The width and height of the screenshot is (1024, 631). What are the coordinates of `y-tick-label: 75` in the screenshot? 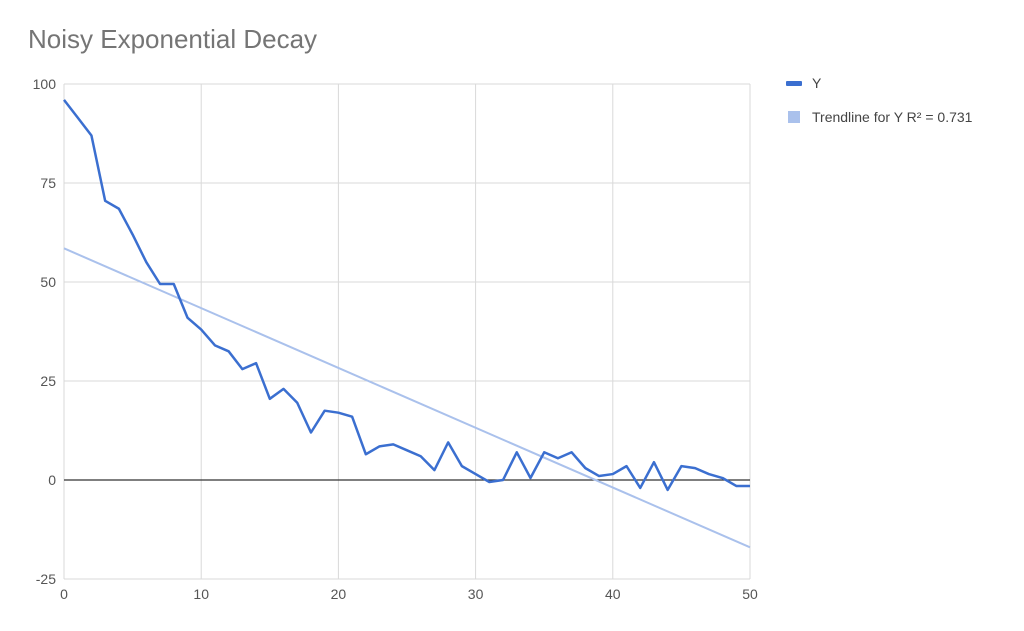 It's located at (48, 183).